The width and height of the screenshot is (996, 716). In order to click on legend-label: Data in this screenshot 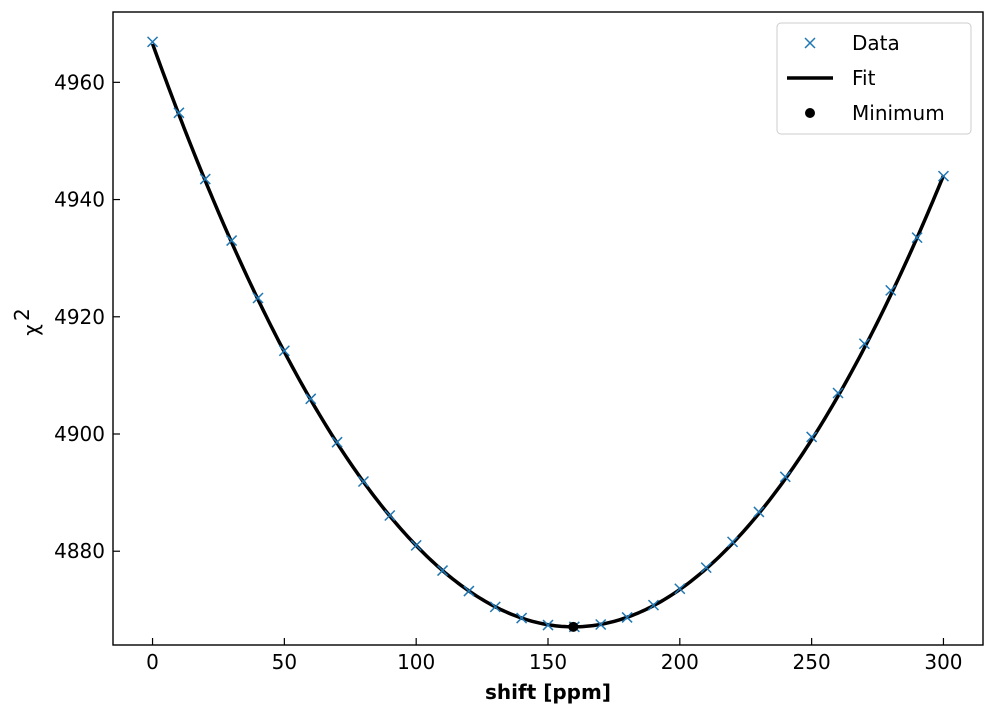, I will do `click(876, 43)`.